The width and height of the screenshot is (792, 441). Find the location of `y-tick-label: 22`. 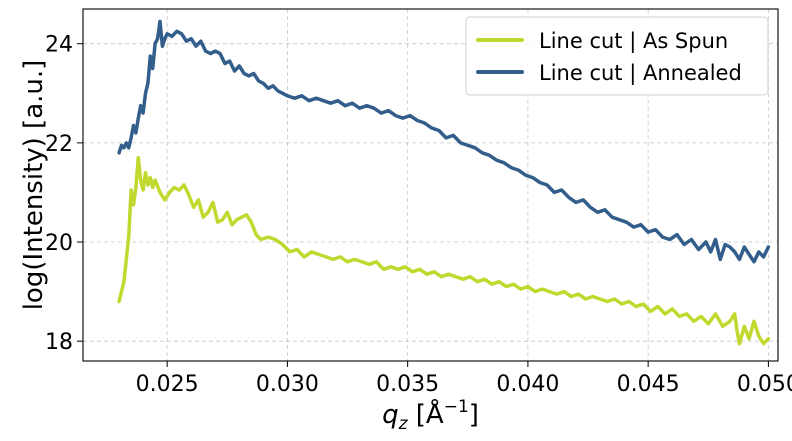

y-tick-label: 22 is located at coordinates (59, 144).